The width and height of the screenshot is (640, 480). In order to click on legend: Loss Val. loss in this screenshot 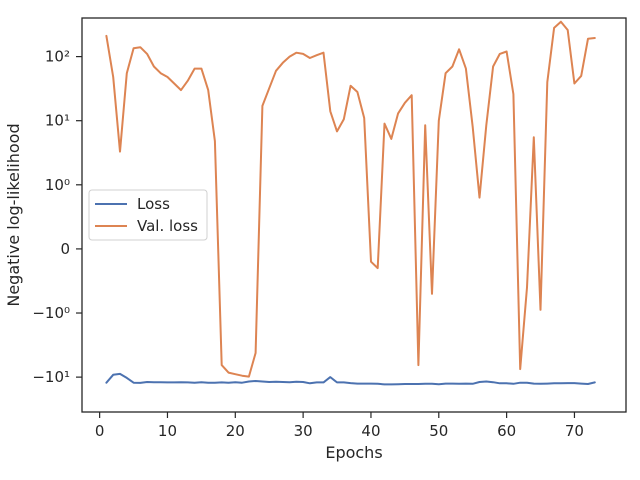, I will do `click(148, 215)`.